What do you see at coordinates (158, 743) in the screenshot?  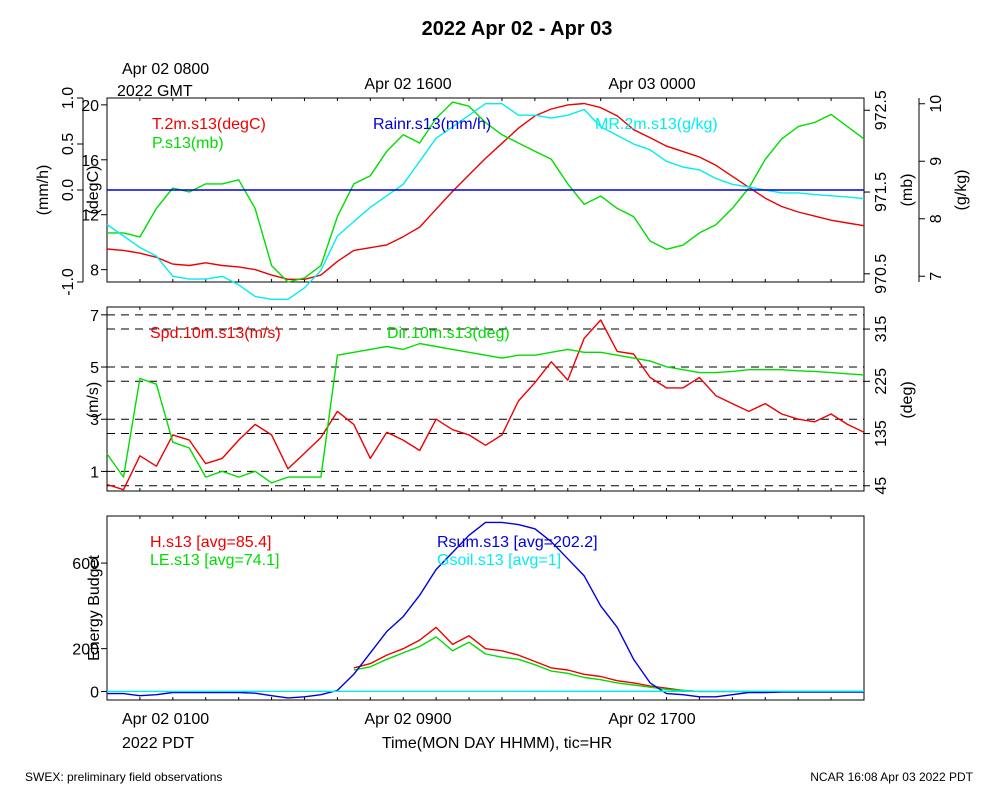 I see `bottom-time-label-1b: 2022 PDT` at bounding box center [158, 743].